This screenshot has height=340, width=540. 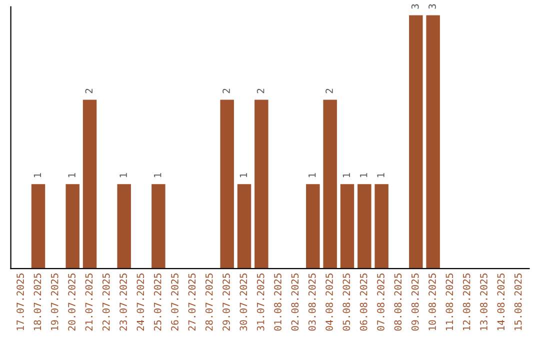 I want to click on x-tick-label: 14.08.2025, so click(x=501, y=302).